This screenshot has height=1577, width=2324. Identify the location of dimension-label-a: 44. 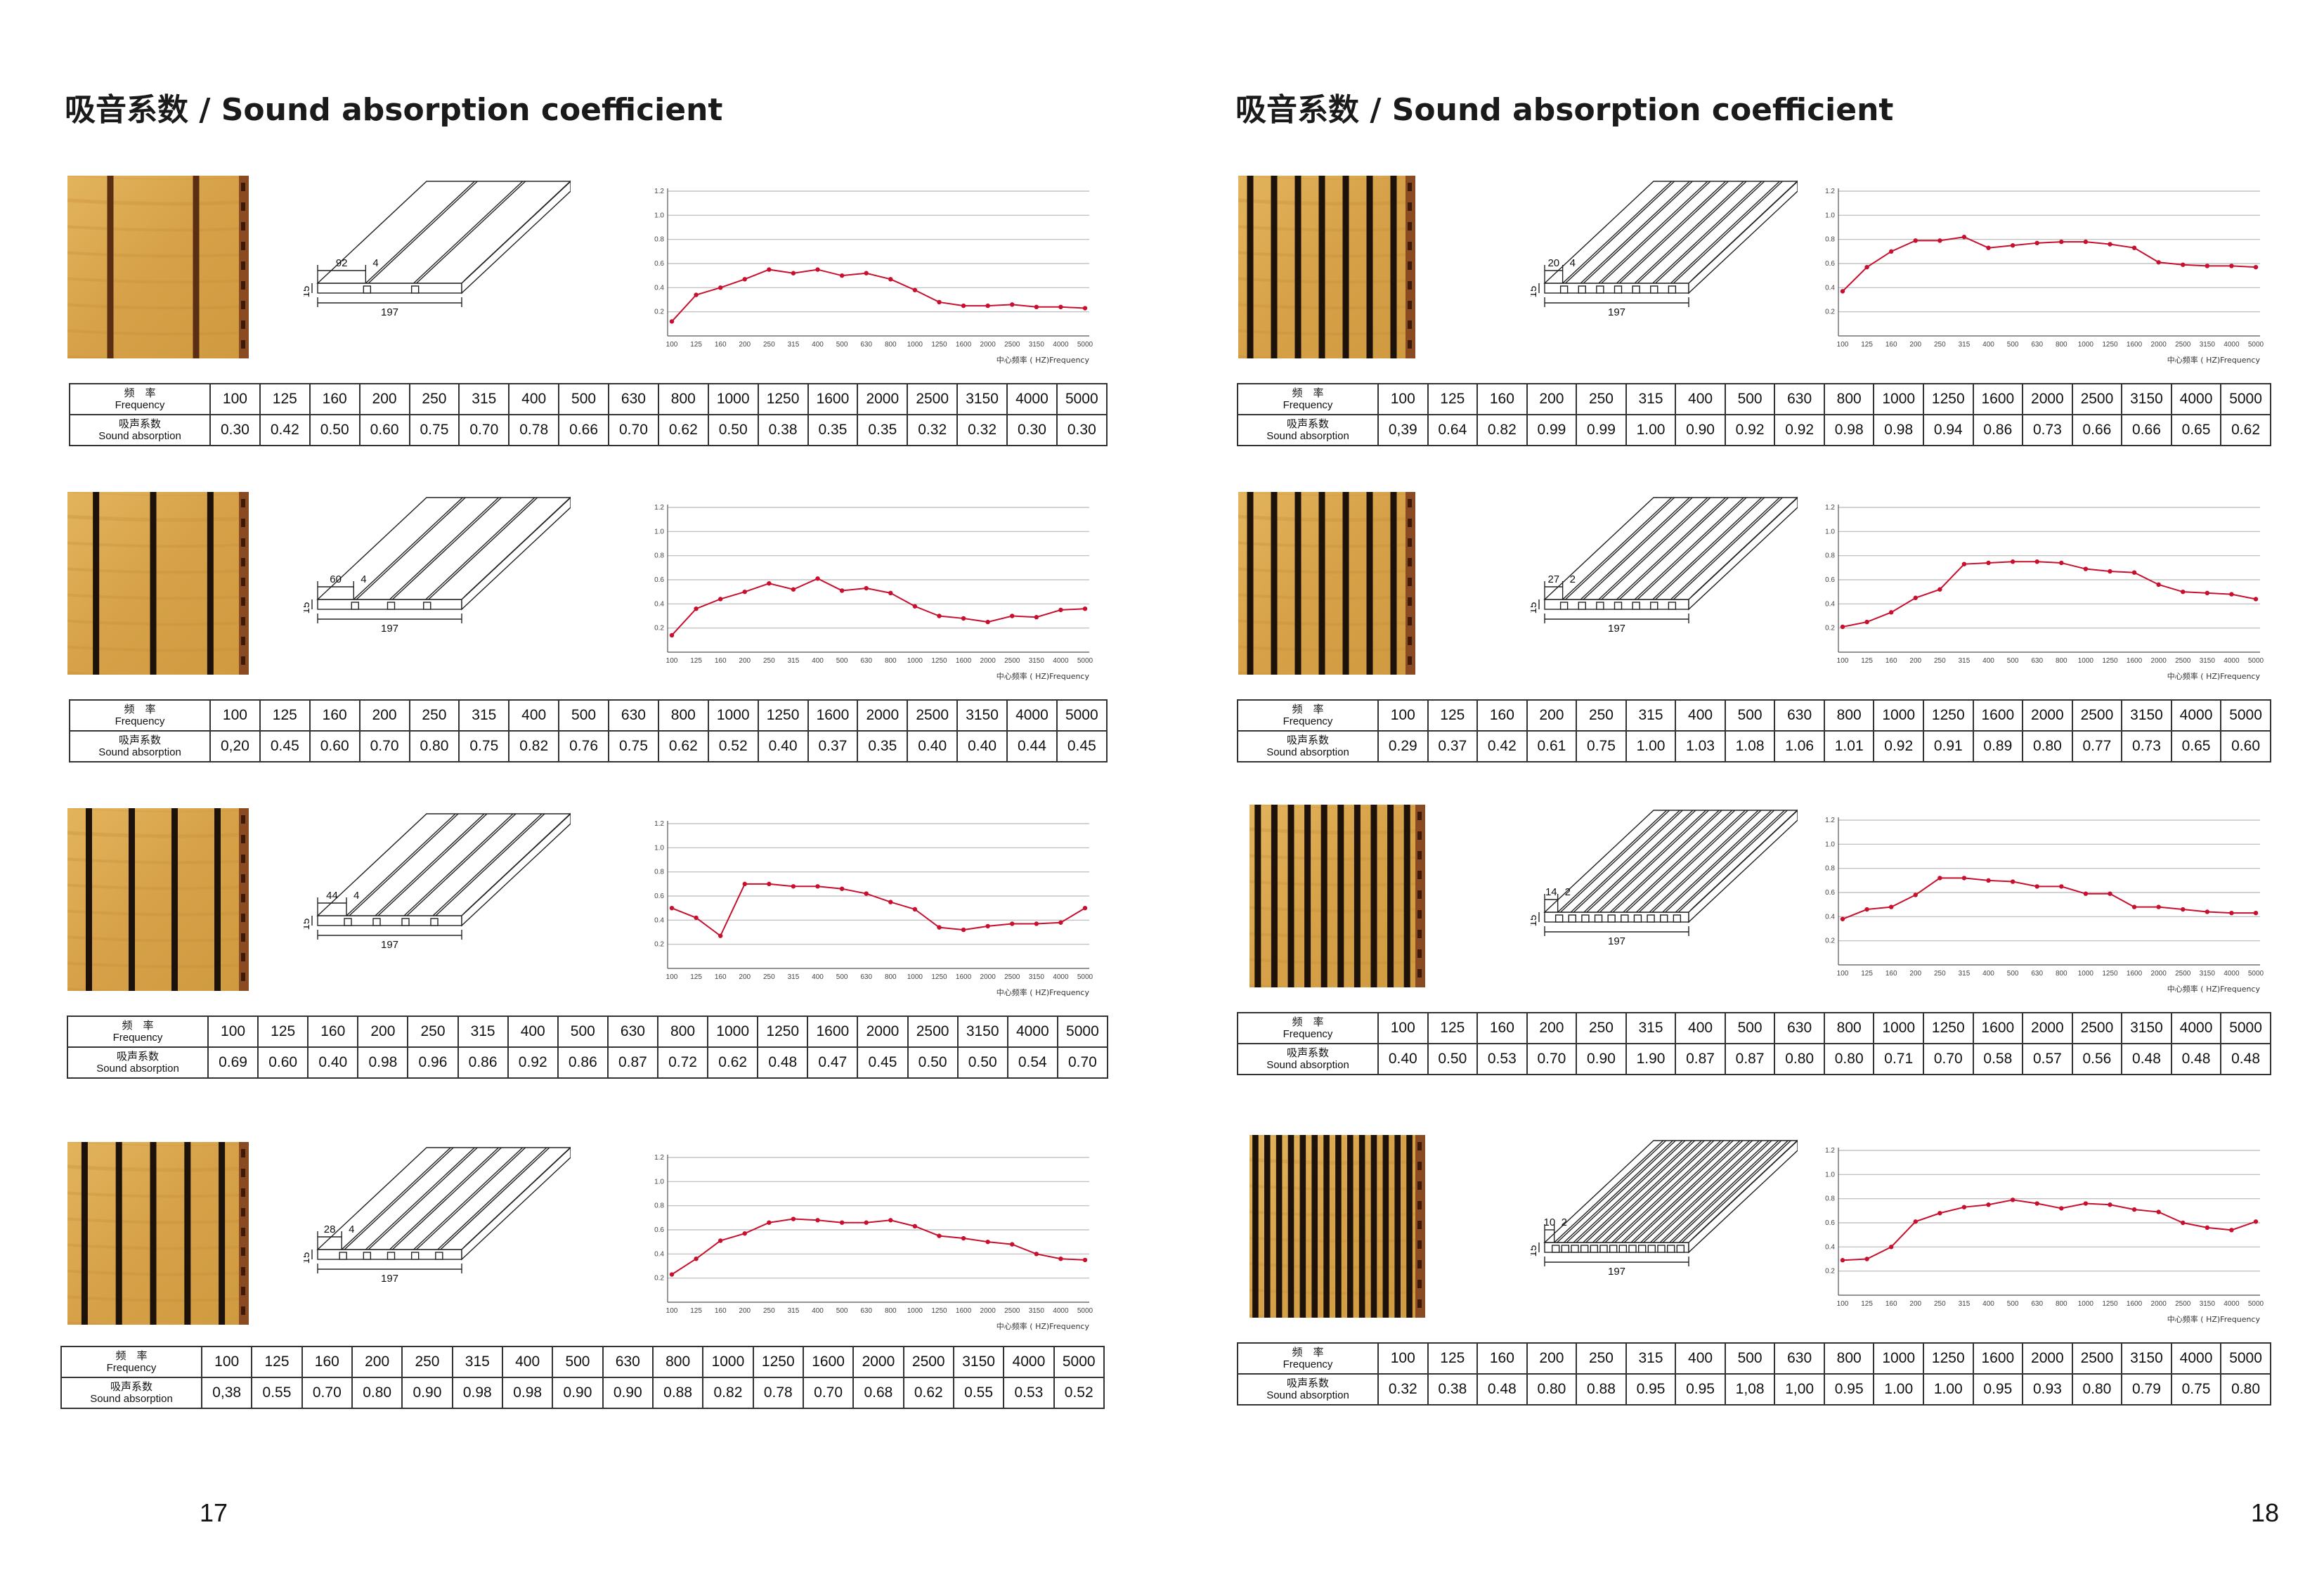
(332, 896).